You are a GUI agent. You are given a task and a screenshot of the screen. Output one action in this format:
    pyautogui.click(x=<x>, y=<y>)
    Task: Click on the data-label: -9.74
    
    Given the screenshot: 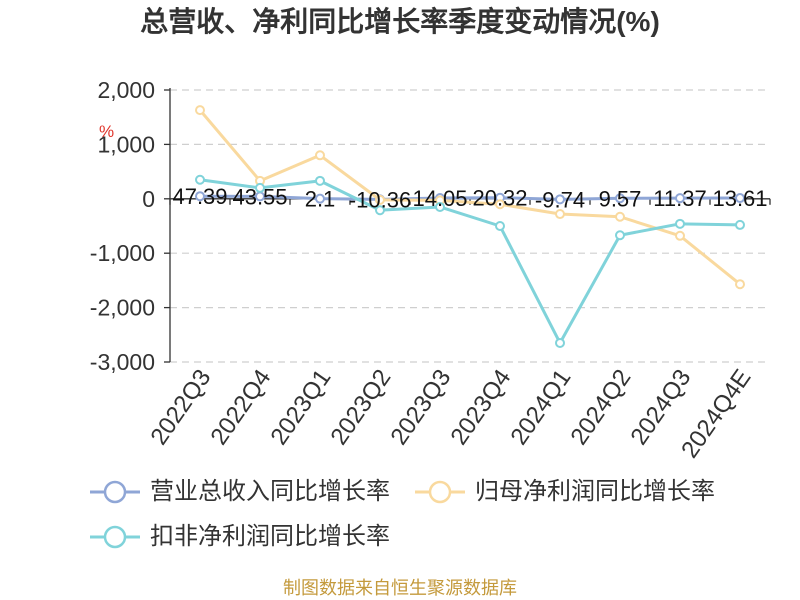 What is the action you would take?
    pyautogui.click(x=560, y=199)
    